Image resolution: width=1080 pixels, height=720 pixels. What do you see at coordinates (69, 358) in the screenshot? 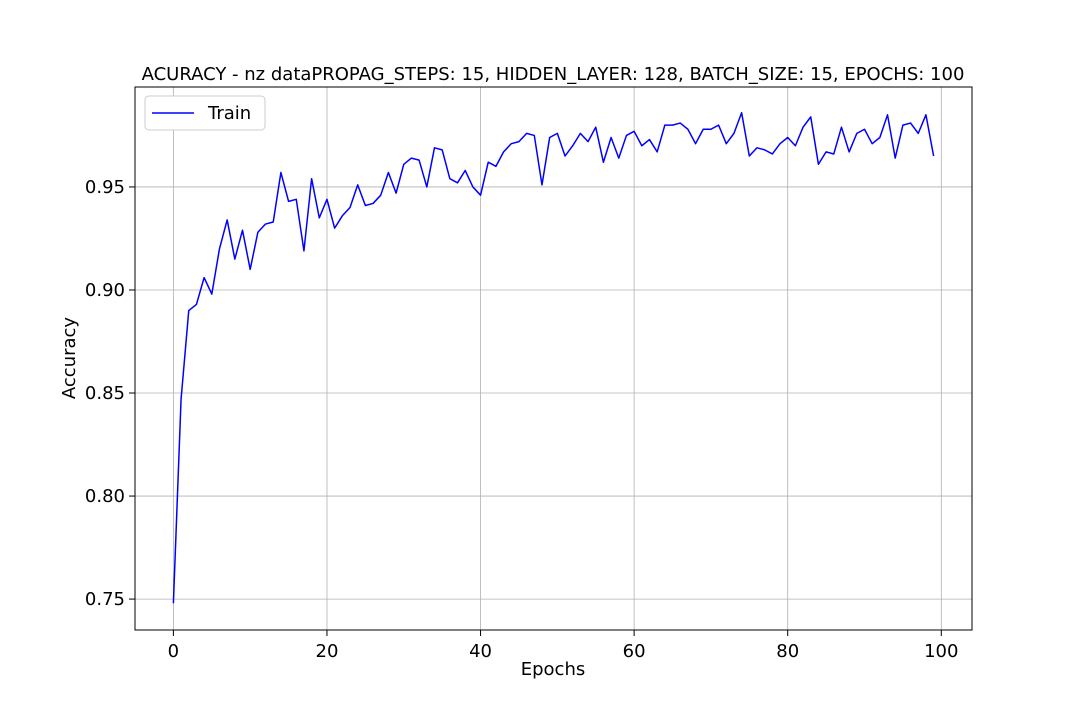
I see `y-axis-title: Accuracy` at bounding box center [69, 358].